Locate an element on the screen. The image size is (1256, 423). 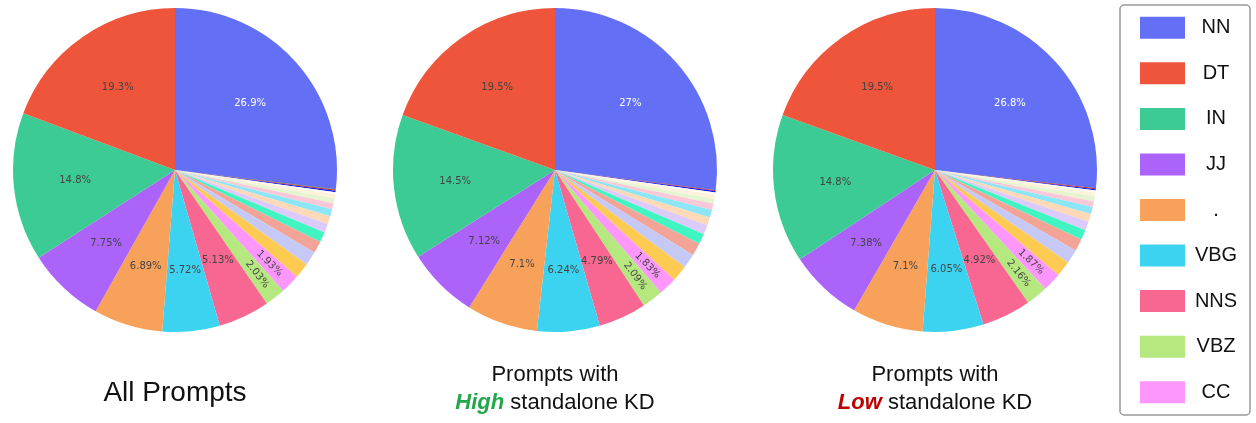
data-label: 7.38% is located at coordinates (866, 242).